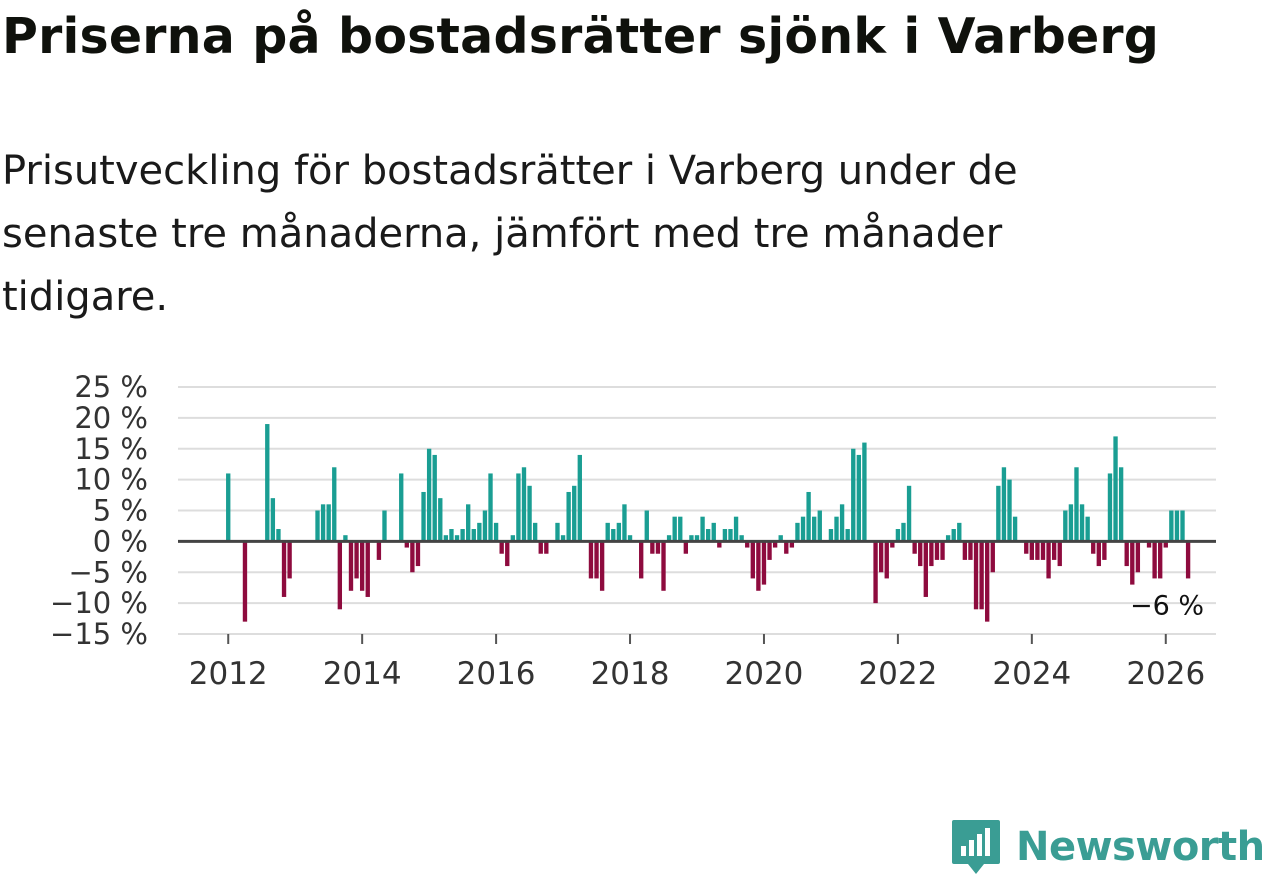 The height and width of the screenshot is (879, 1262). What do you see at coordinates (1031, 674) in the screenshot?
I see `x-tick-label: 2024` at bounding box center [1031, 674].